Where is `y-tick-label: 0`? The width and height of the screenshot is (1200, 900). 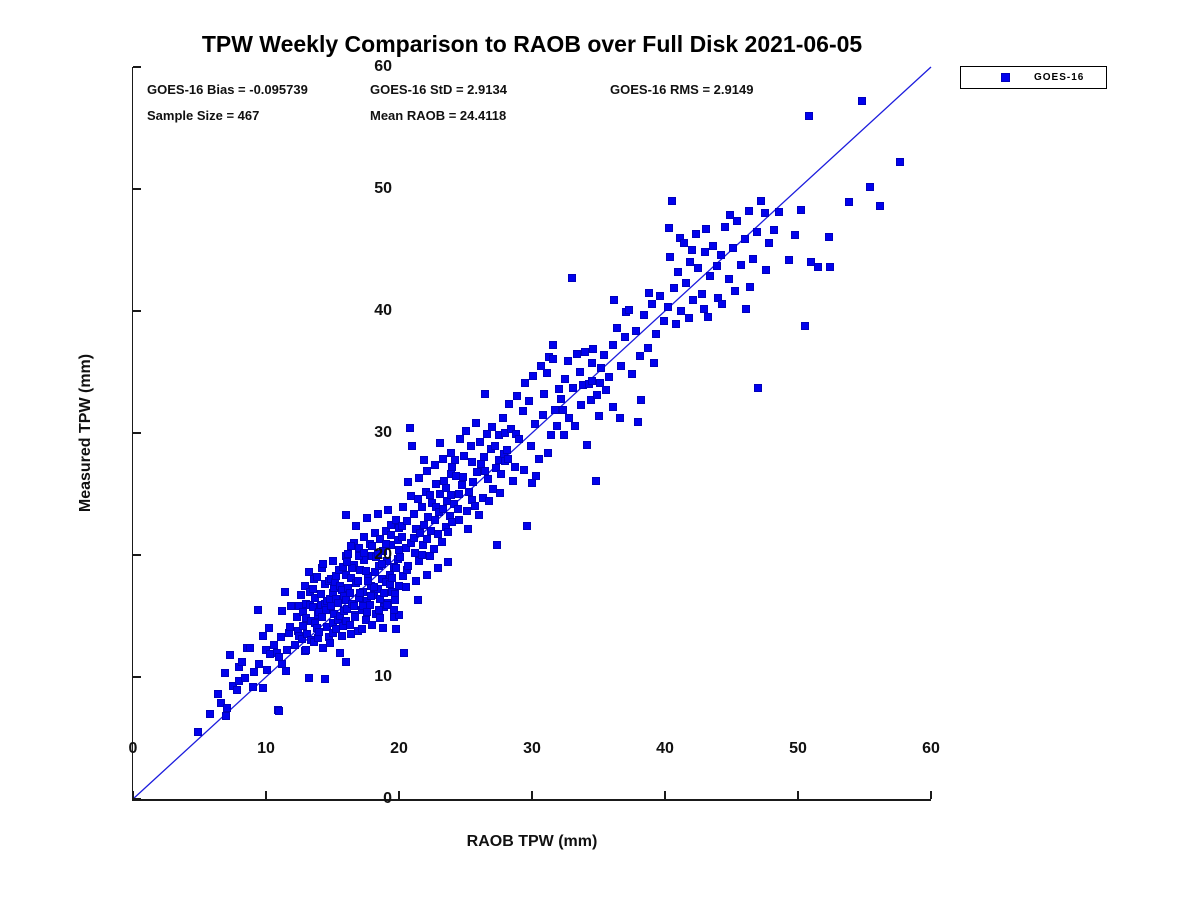 y-tick-label: 0 is located at coordinates (387, 798).